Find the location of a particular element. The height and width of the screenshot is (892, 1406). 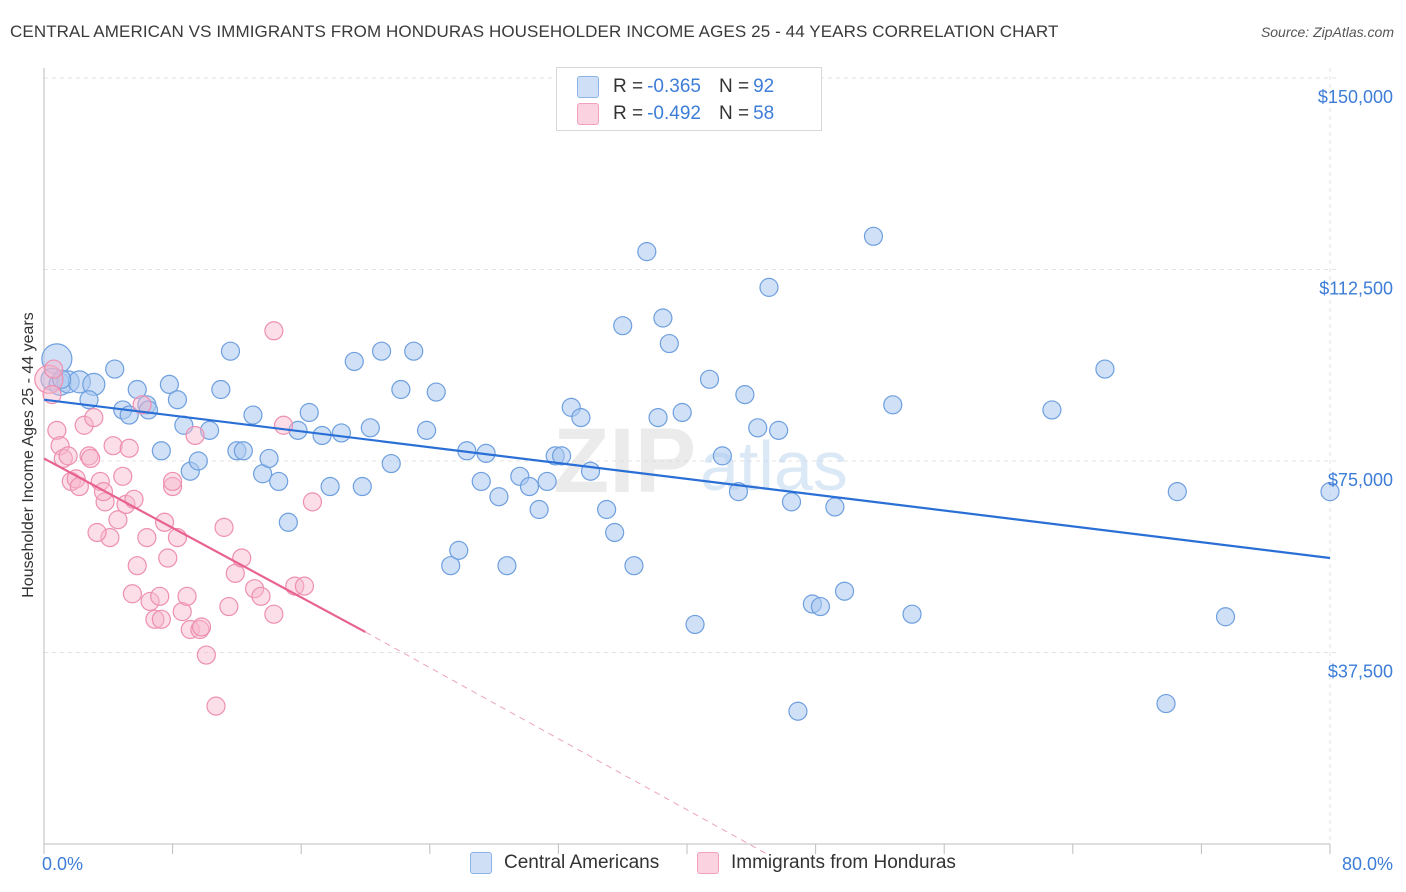

legend-row-honduras: R = -0.492 N = 58 is located at coordinates (675, 114).